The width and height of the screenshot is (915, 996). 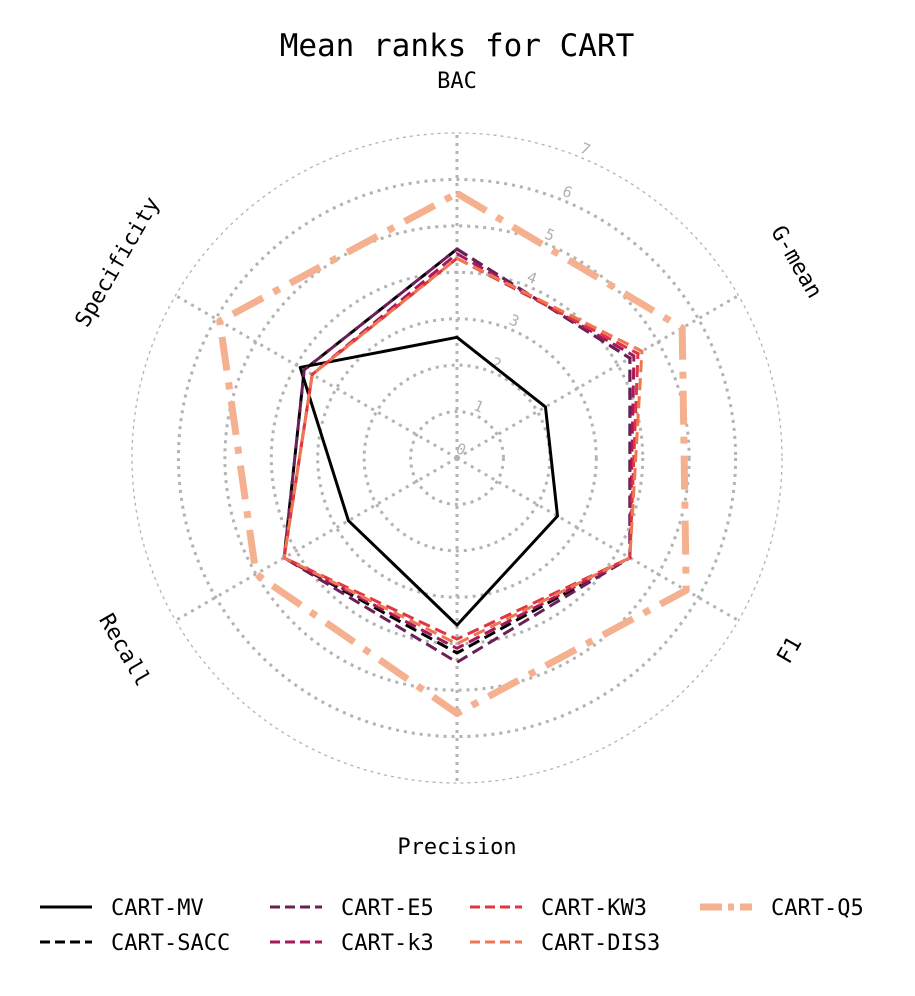 What do you see at coordinates (457, 81) in the screenshot?
I see `axis-label-bac: BAC` at bounding box center [457, 81].